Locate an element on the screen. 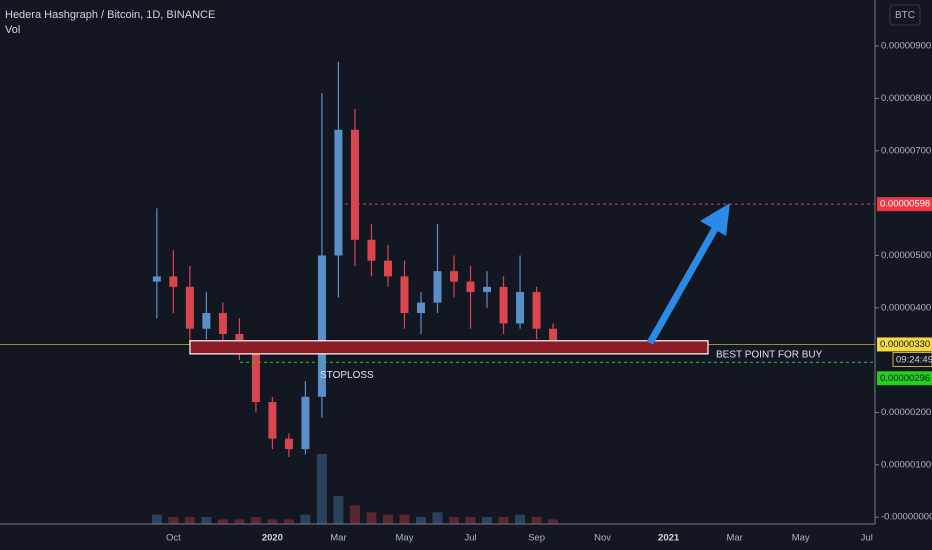 The height and width of the screenshot is (550, 932). x-tick-label: Sep is located at coordinates (536, 538).